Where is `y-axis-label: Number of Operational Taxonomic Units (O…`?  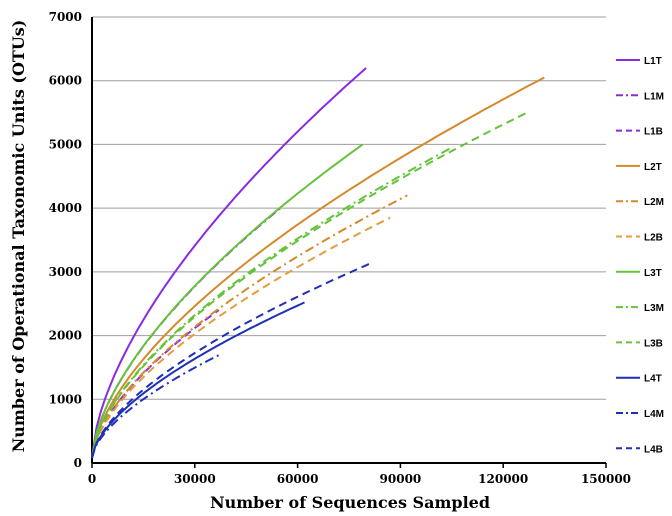 y-axis-label: Number of Operational Taxonomic Units (O… is located at coordinates (18, 236).